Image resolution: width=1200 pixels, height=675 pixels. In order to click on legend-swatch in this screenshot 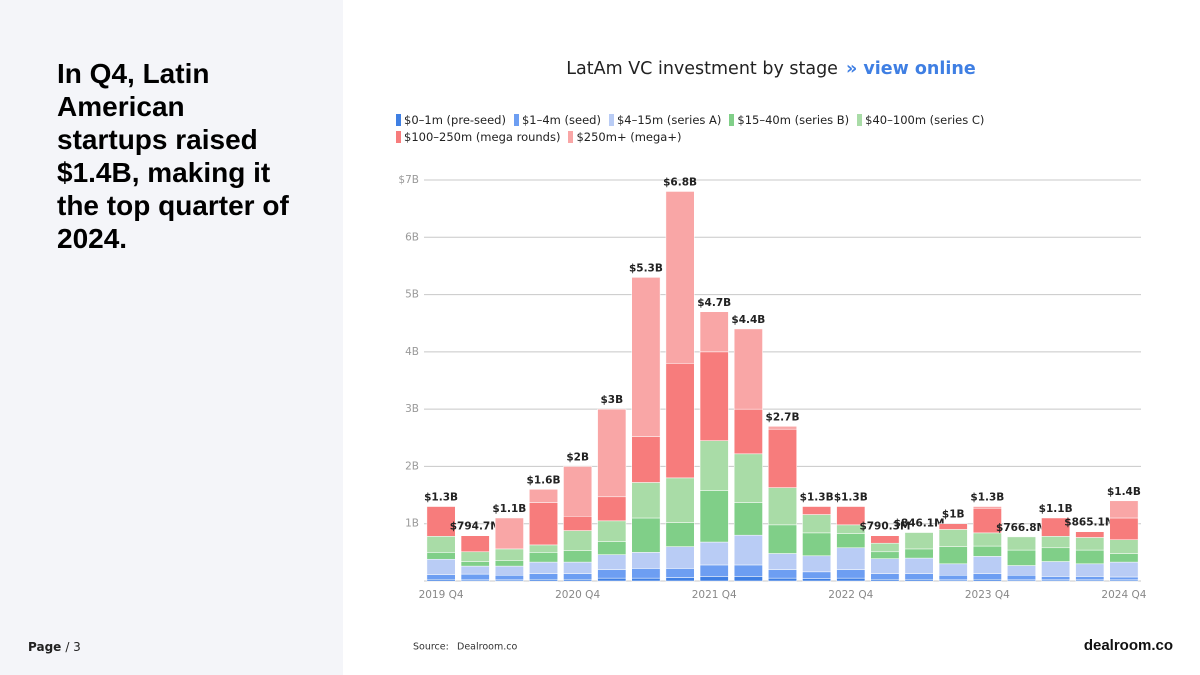, I will do `click(398, 119)`.